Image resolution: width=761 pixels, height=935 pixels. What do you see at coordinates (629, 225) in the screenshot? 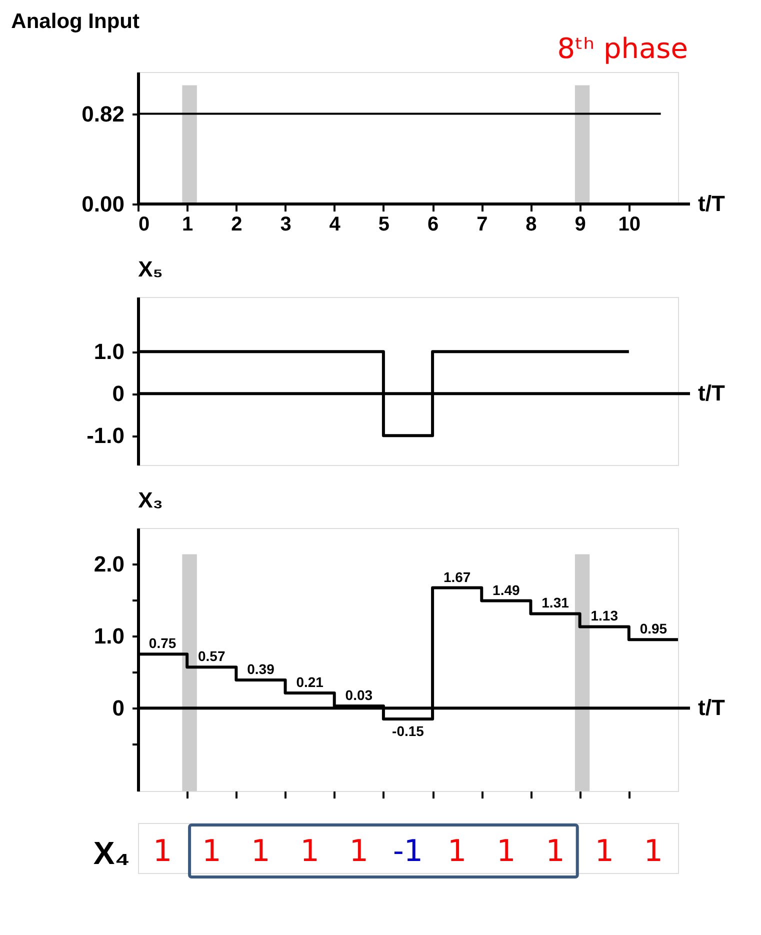
I see `x-tick-label: 10` at bounding box center [629, 225].